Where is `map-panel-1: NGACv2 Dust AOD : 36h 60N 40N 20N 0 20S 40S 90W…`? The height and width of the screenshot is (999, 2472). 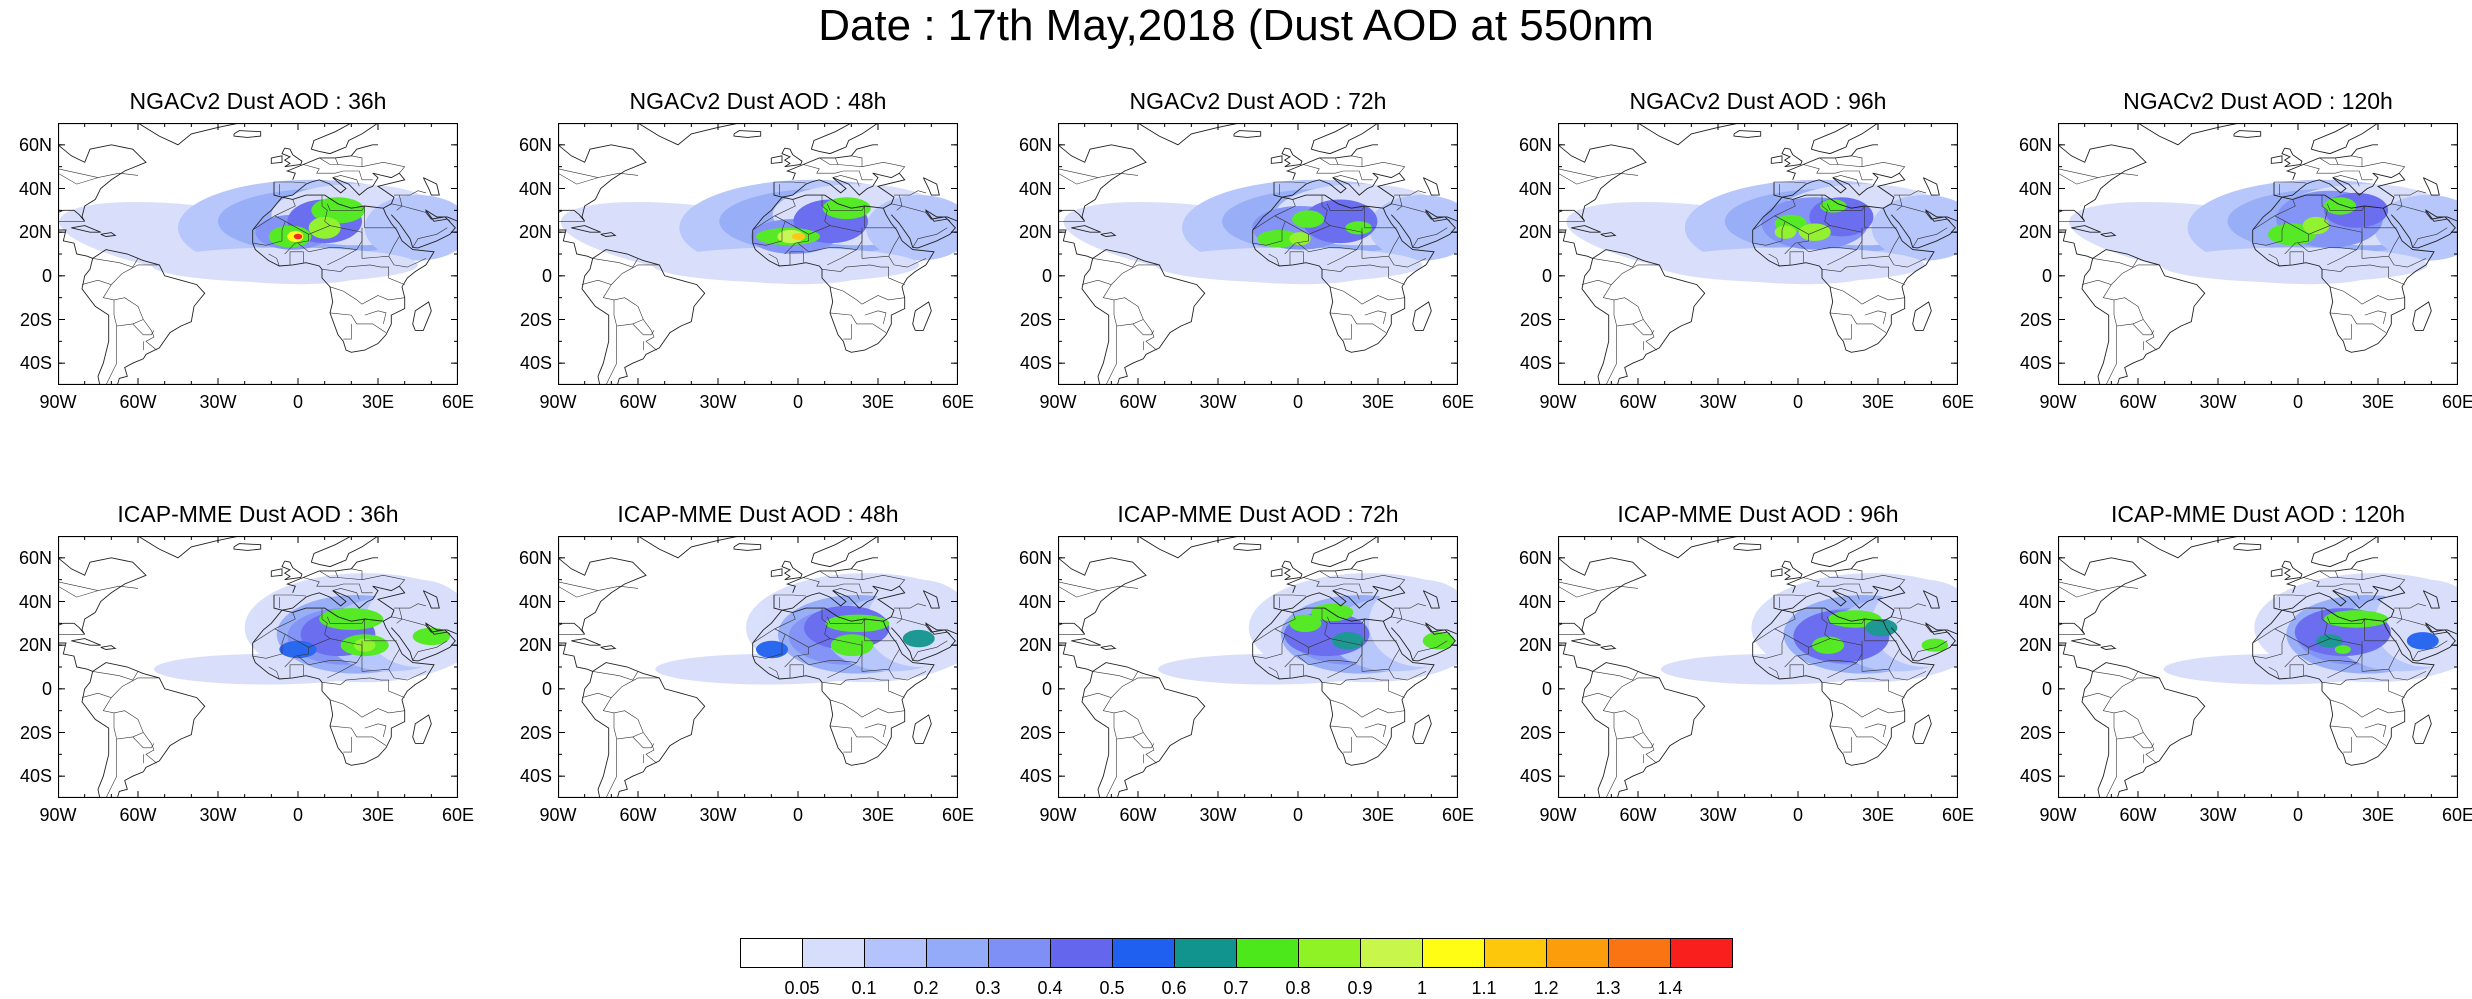
map-panel-1: NGACv2 Dust AOD : 36h 60N 40N 20N 0 20S 40S 90W… is located at coordinates (246, 255).